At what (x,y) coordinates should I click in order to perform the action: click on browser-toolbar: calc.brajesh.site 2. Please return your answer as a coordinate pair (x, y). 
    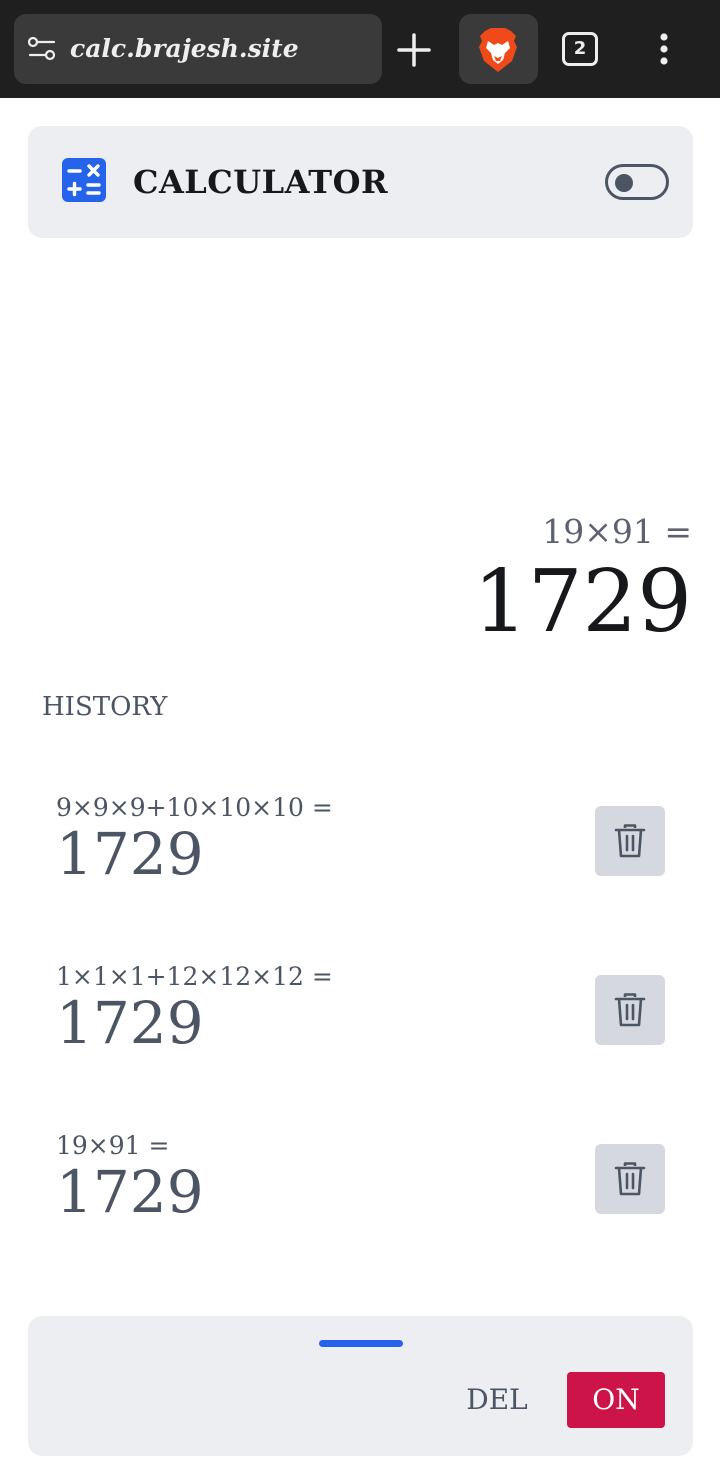
    Looking at the image, I should click on (360, 49).